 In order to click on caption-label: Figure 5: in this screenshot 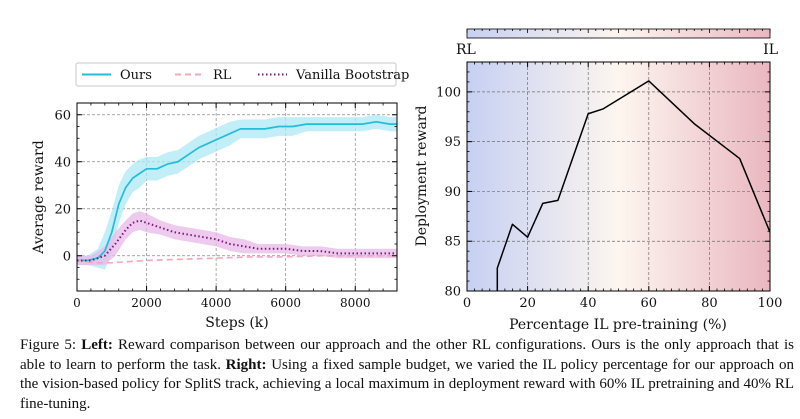, I will do `click(48, 345)`.